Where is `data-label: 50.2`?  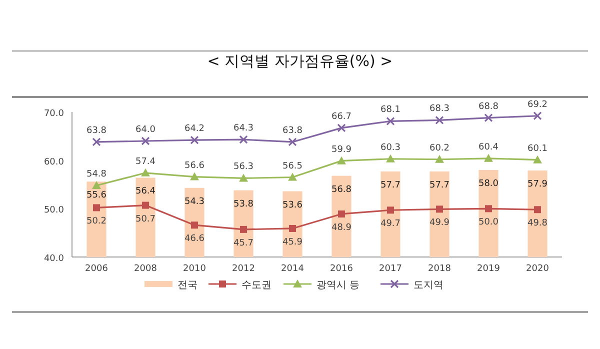 data-label: 50.2 is located at coordinates (96, 221).